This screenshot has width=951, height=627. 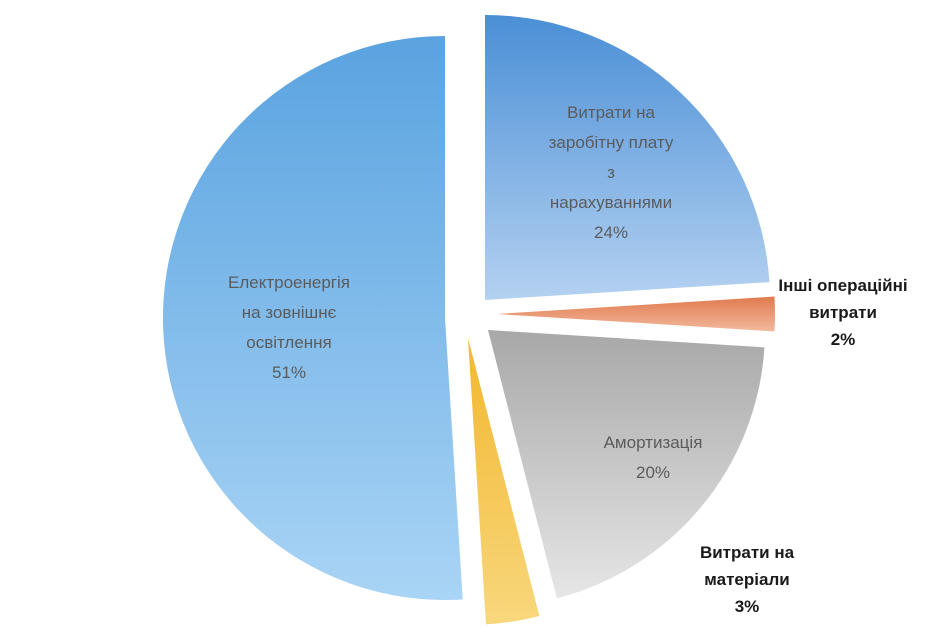 What do you see at coordinates (611, 202) in the screenshot?
I see `slice-label-line: нарахуваннями` at bounding box center [611, 202].